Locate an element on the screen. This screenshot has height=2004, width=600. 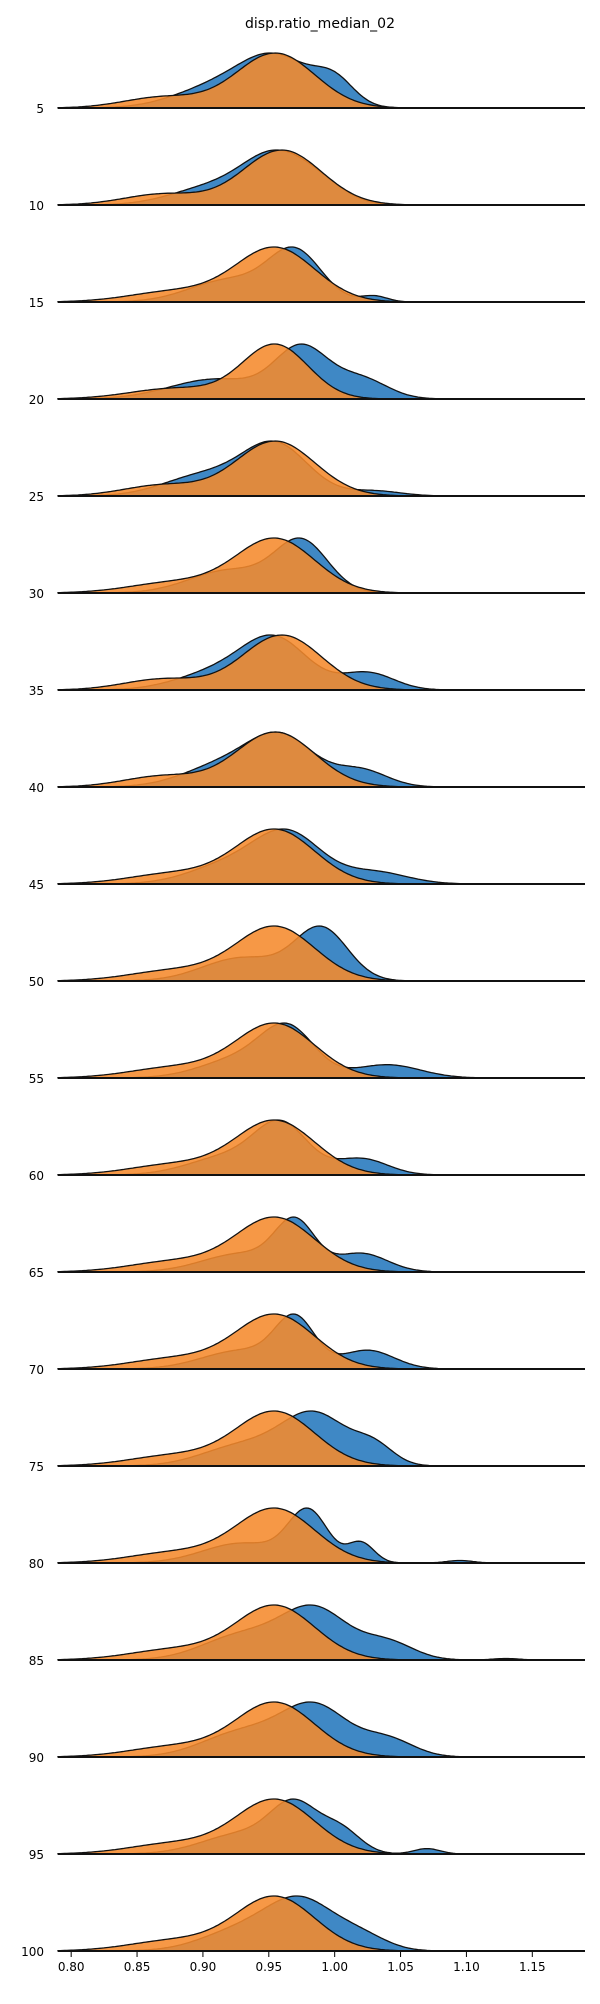
row-label: 5 is located at coordinates (40, 109).